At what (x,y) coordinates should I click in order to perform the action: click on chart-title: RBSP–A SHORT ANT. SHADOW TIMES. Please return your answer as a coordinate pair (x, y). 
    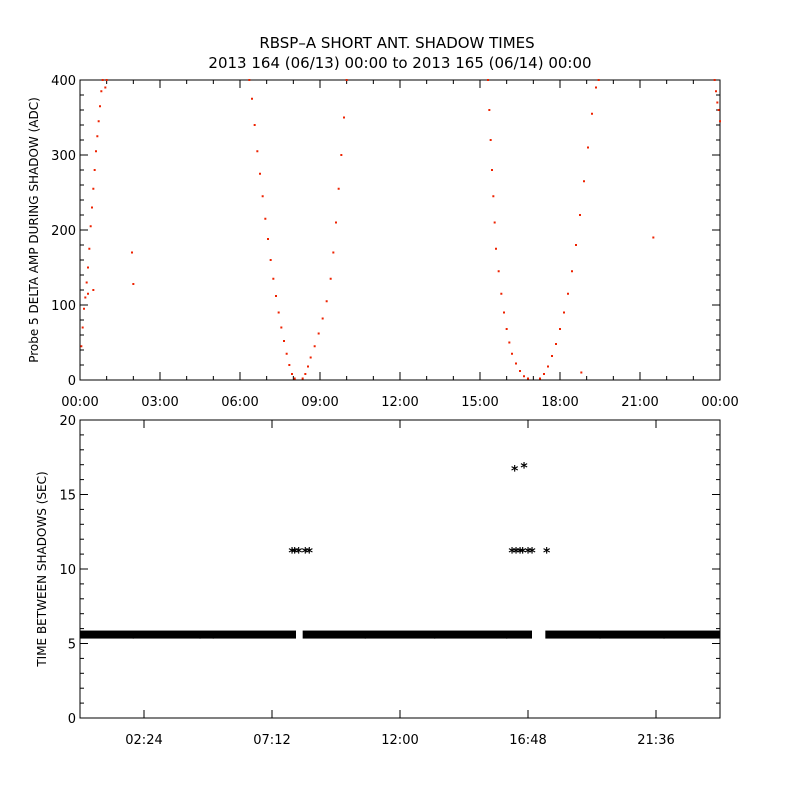
    Looking at the image, I should click on (396, 43).